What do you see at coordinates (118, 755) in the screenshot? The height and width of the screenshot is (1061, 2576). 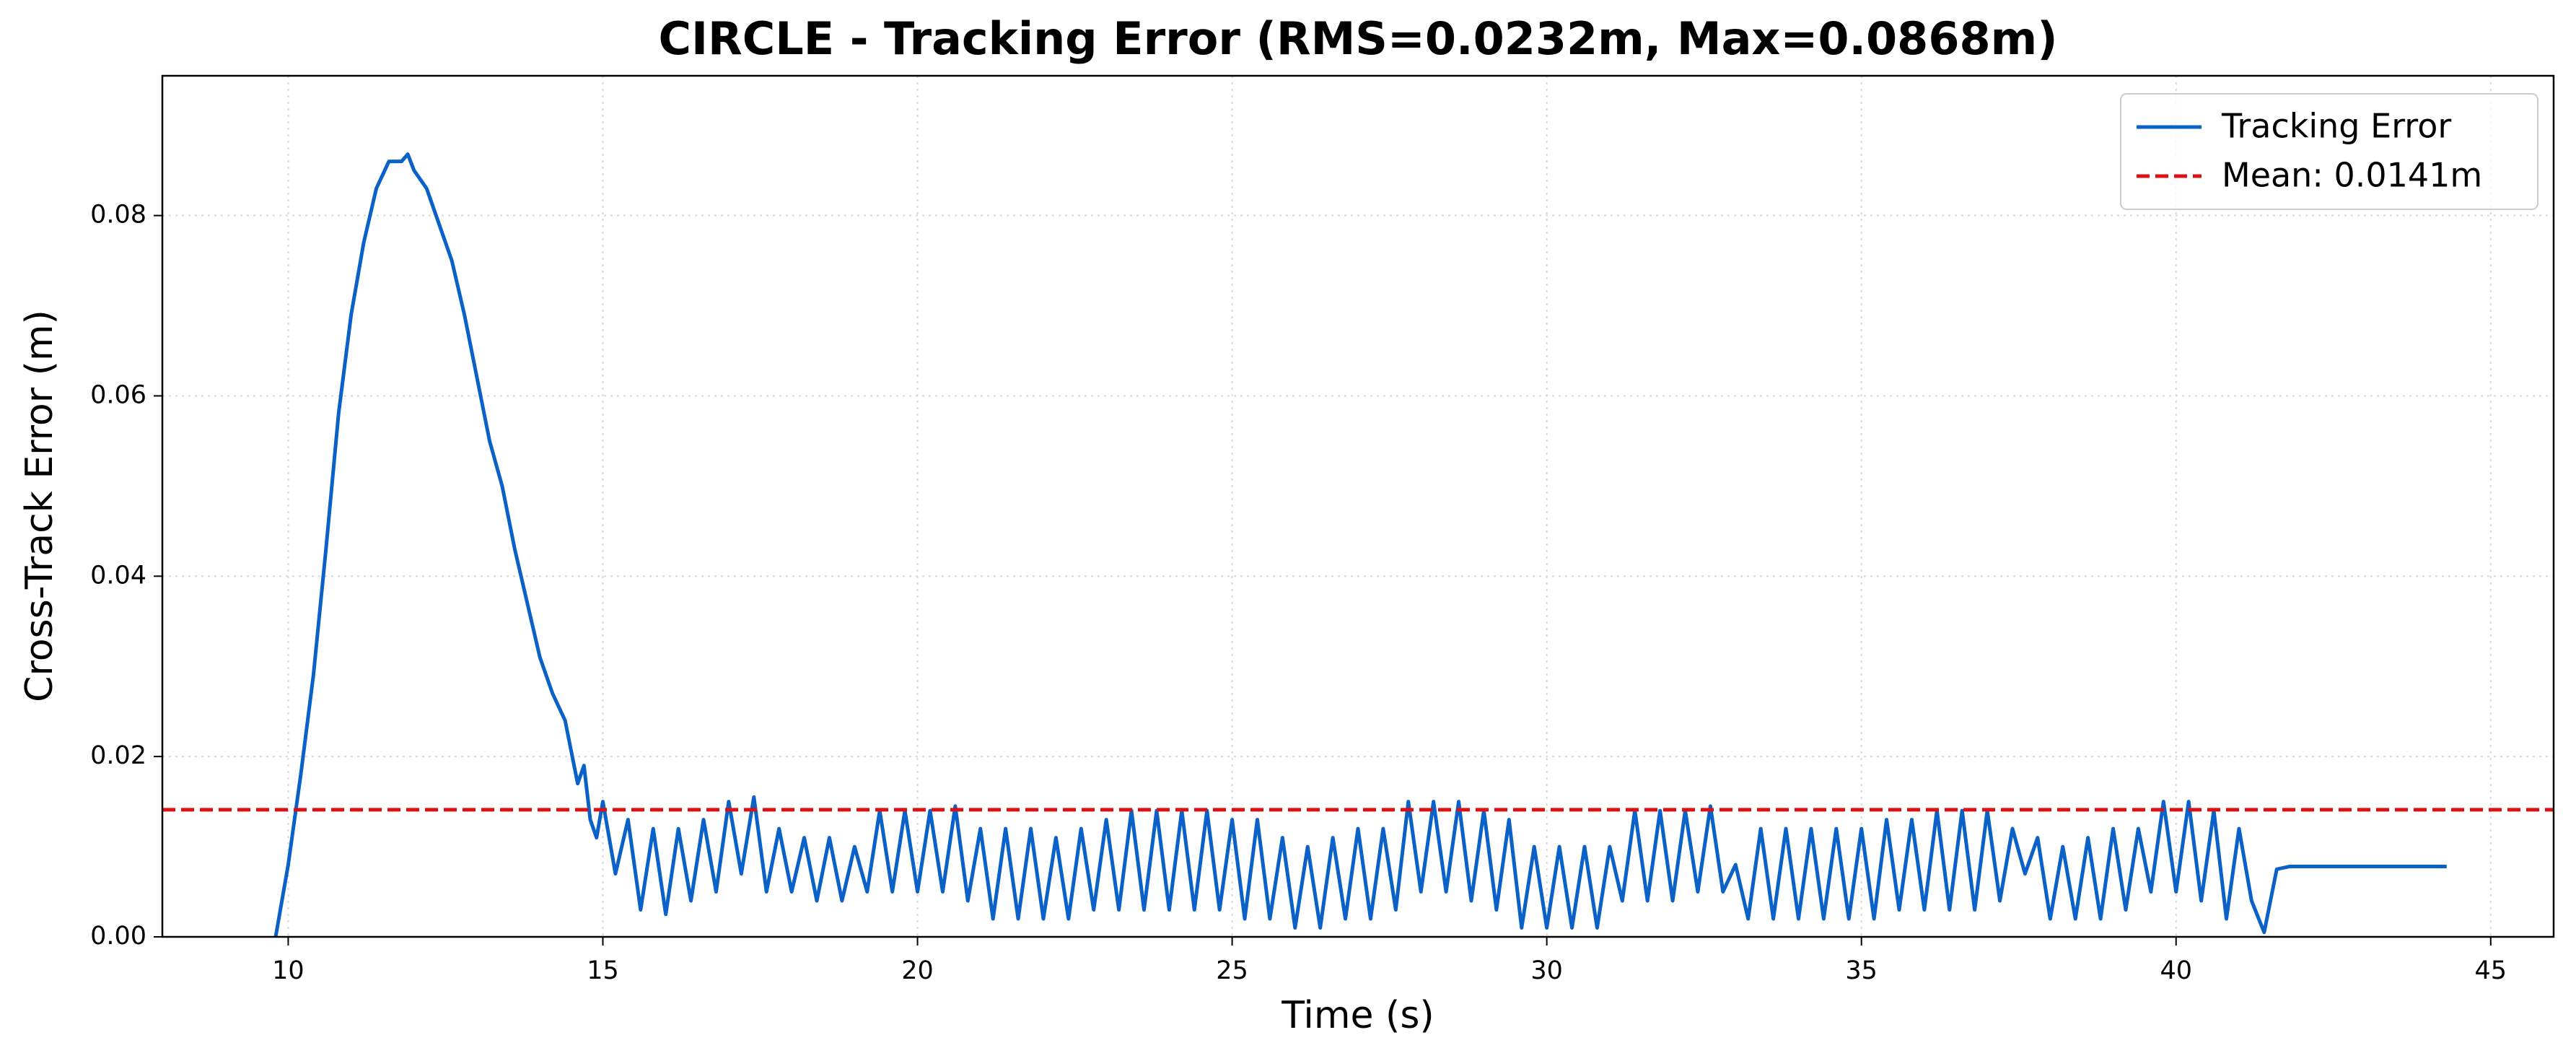 I see `y-tick-label: 0.02` at bounding box center [118, 755].